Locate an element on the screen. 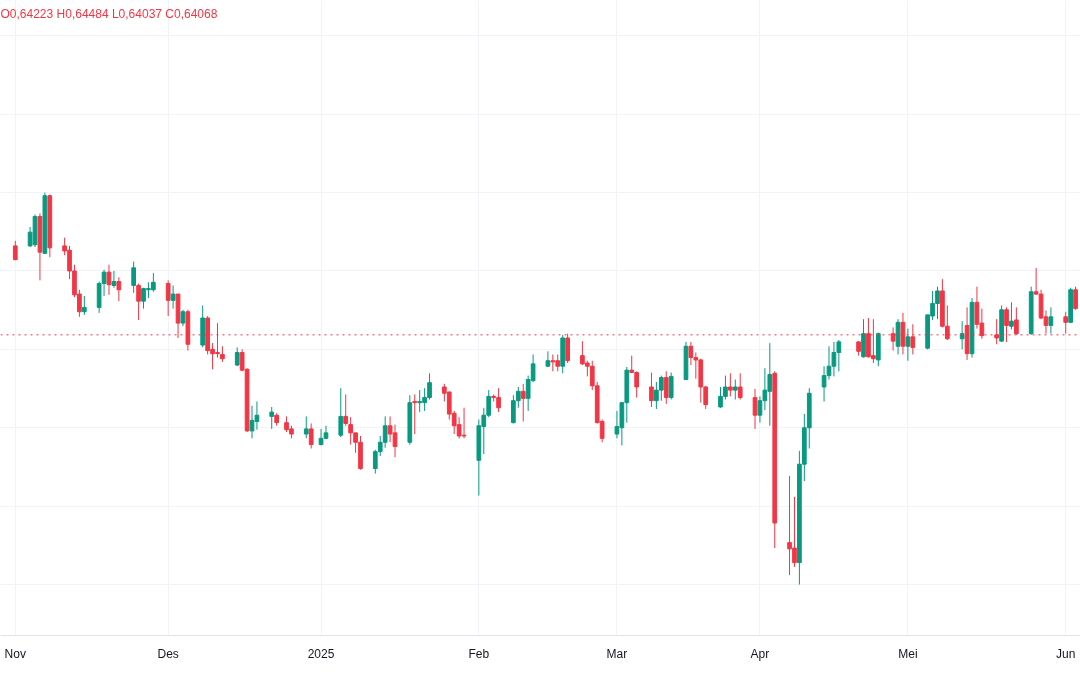 This screenshot has height=675, width=1080. x-tick-label: Jun is located at coordinates (1066, 653).